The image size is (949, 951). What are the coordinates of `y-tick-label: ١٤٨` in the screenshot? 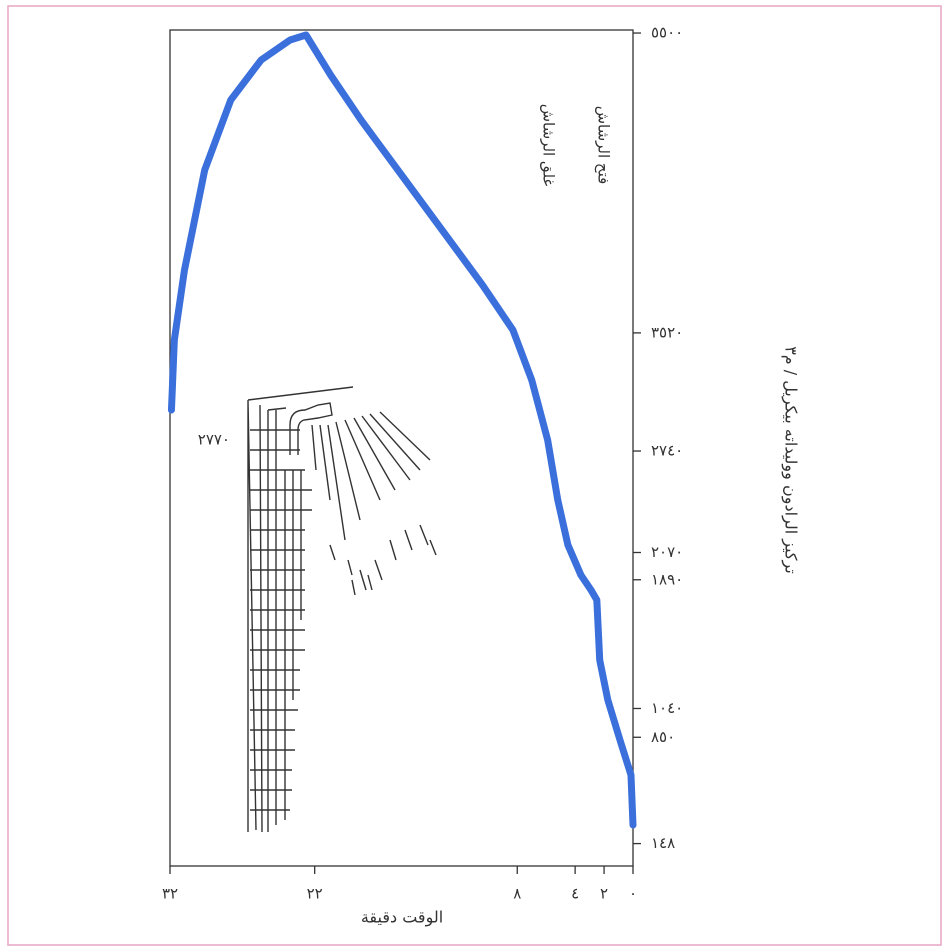 It's located at (663, 843).